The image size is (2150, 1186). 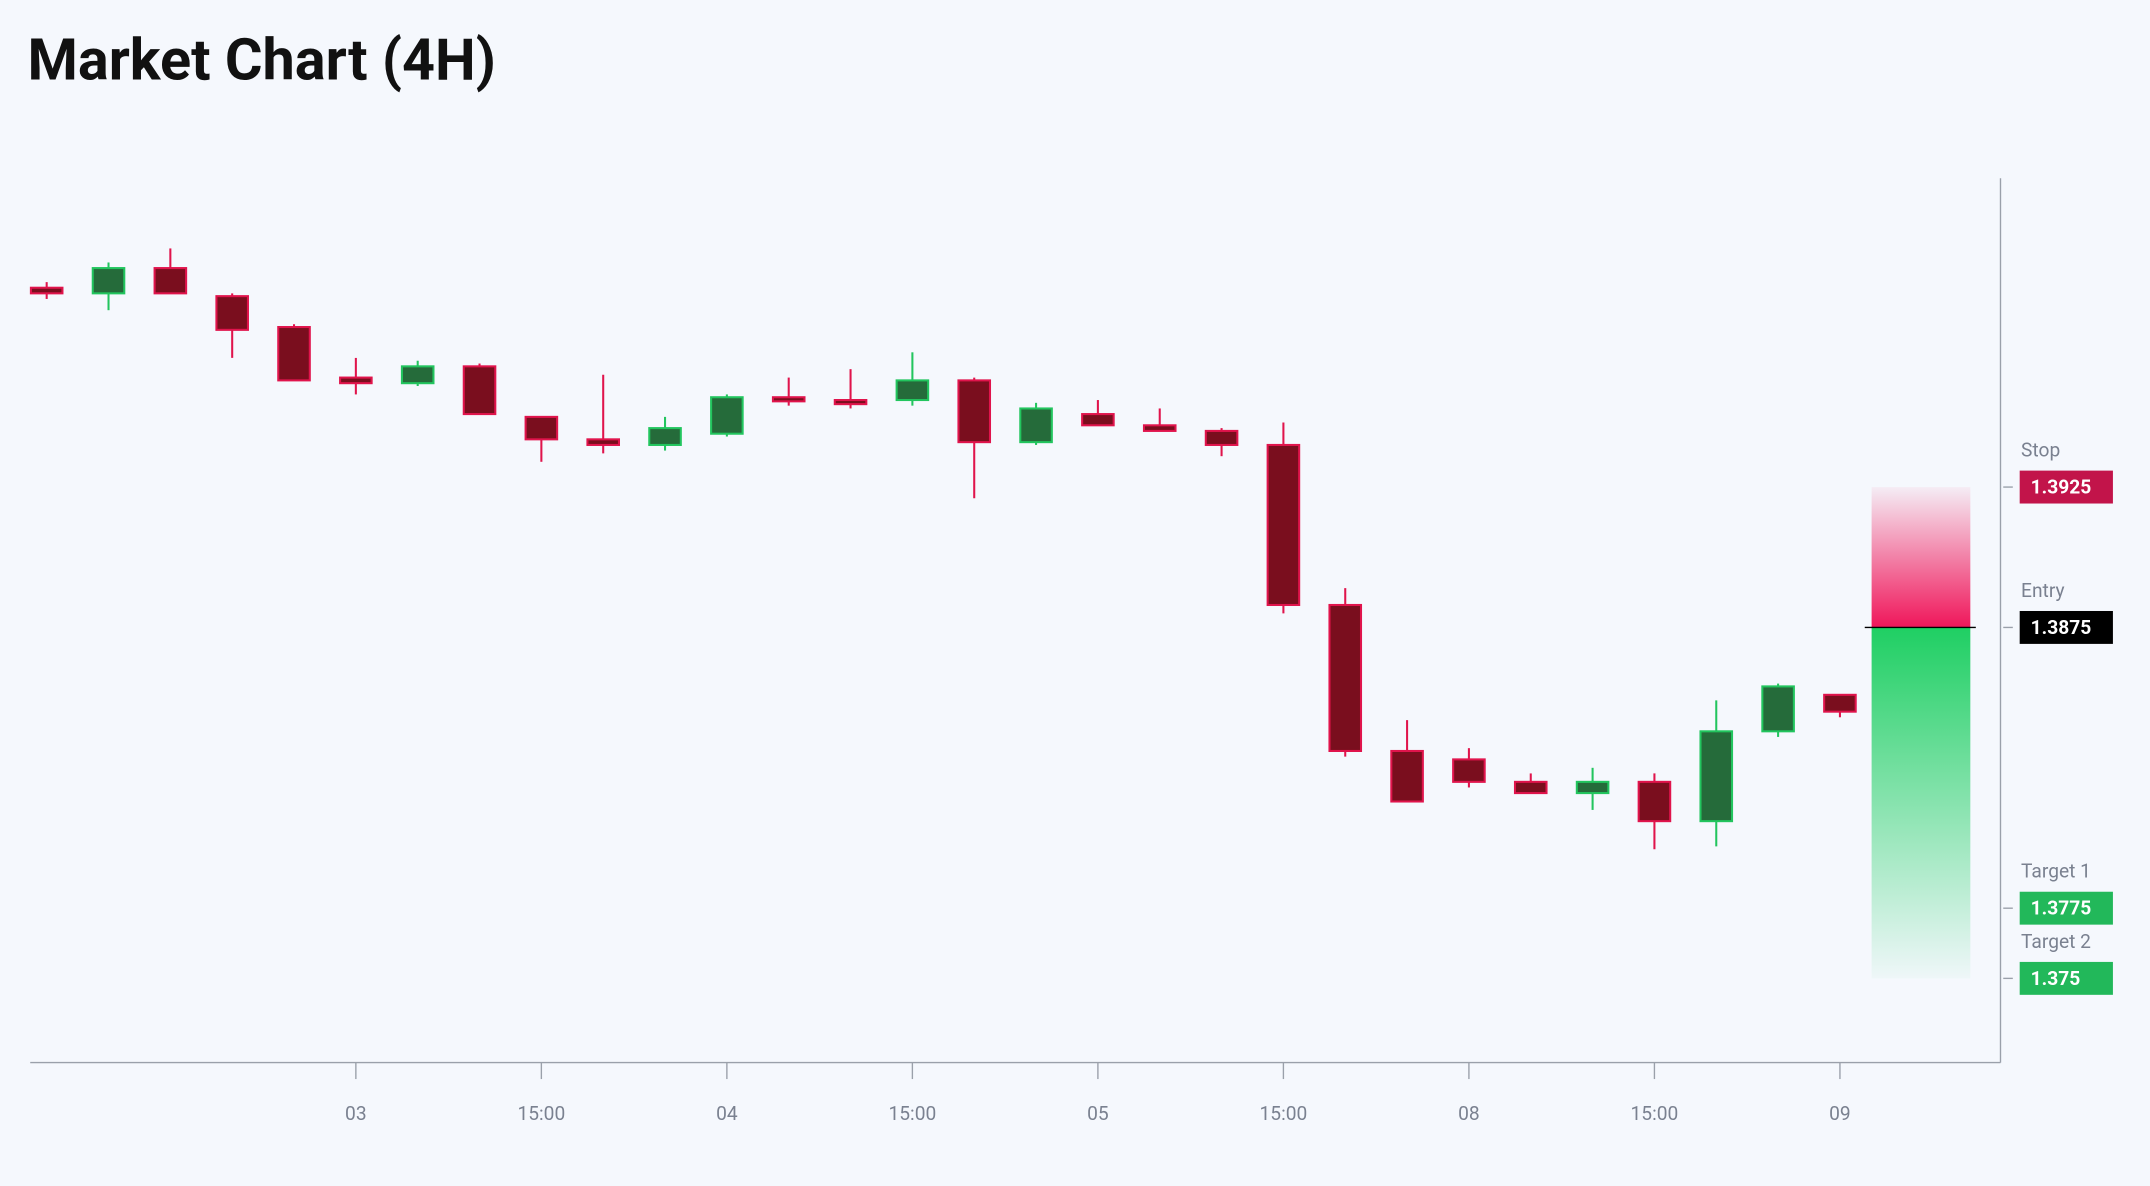 What do you see at coordinates (2061, 908) in the screenshot?
I see `level-value: 1.3775` at bounding box center [2061, 908].